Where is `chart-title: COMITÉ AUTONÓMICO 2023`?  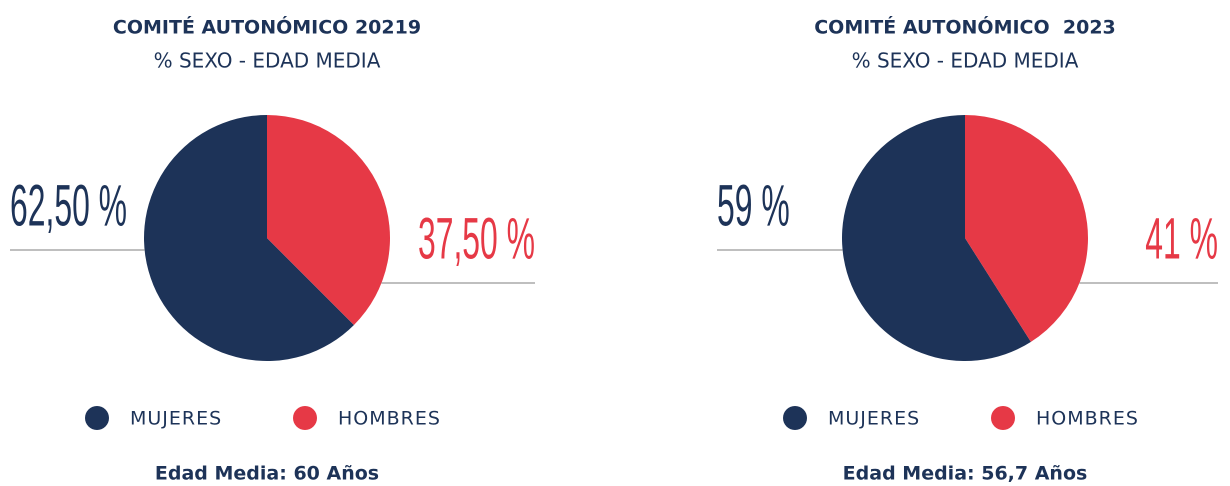 chart-title: COMITÉ AUTONÓMICO 2023 is located at coordinates (965, 27).